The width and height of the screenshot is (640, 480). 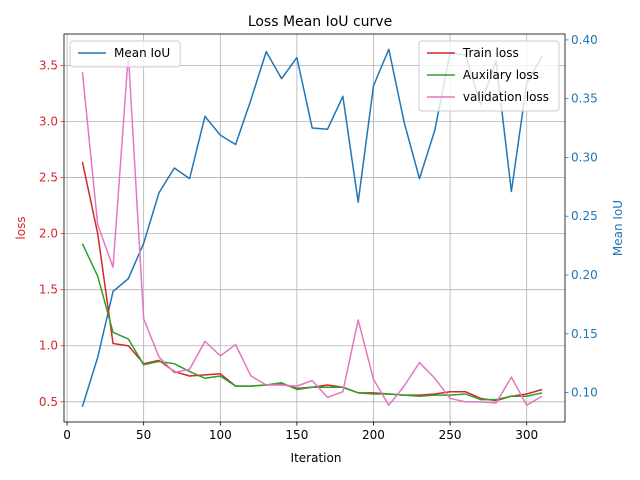 What do you see at coordinates (501, 75) in the screenshot?
I see `legend-label: Auxilary loss` at bounding box center [501, 75].